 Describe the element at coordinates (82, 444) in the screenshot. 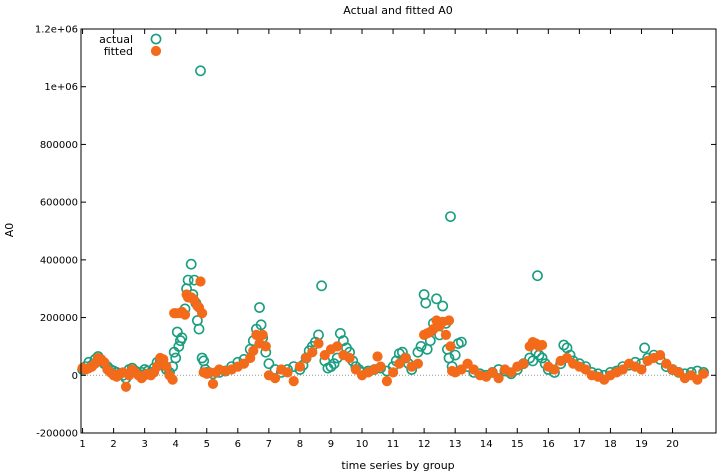

I see `x-tick-label: 1` at that location.